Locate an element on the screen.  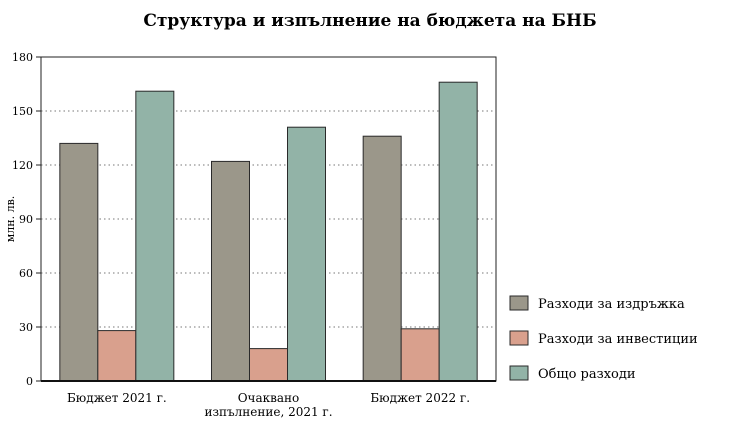
y-tick-label: 150 is located at coordinates (22, 111).